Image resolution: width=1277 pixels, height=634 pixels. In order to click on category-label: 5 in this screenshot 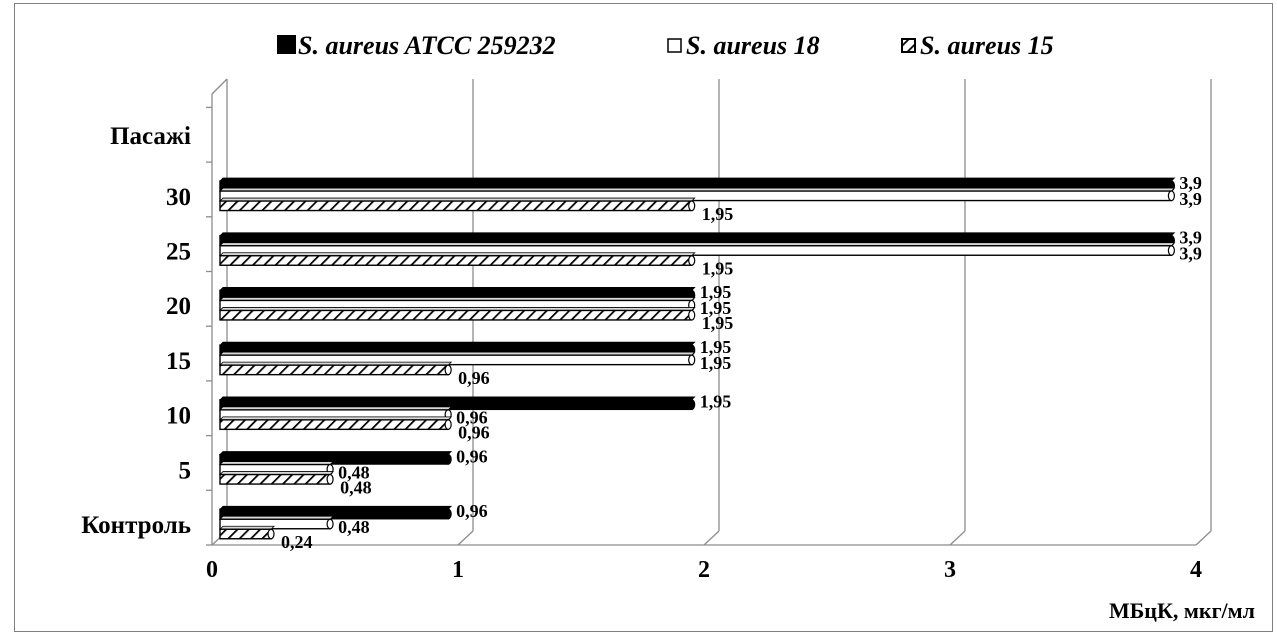, I will do `click(185, 470)`.